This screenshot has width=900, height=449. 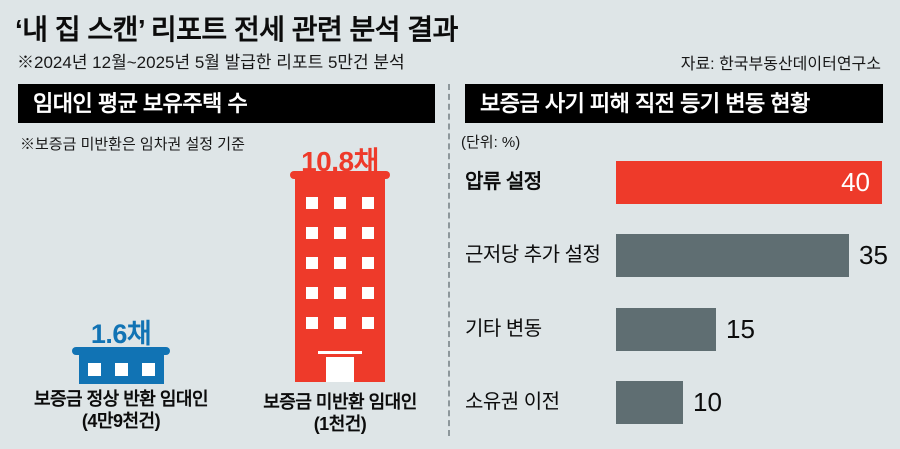 I want to click on building-door-lintel, so click(x=340, y=352).